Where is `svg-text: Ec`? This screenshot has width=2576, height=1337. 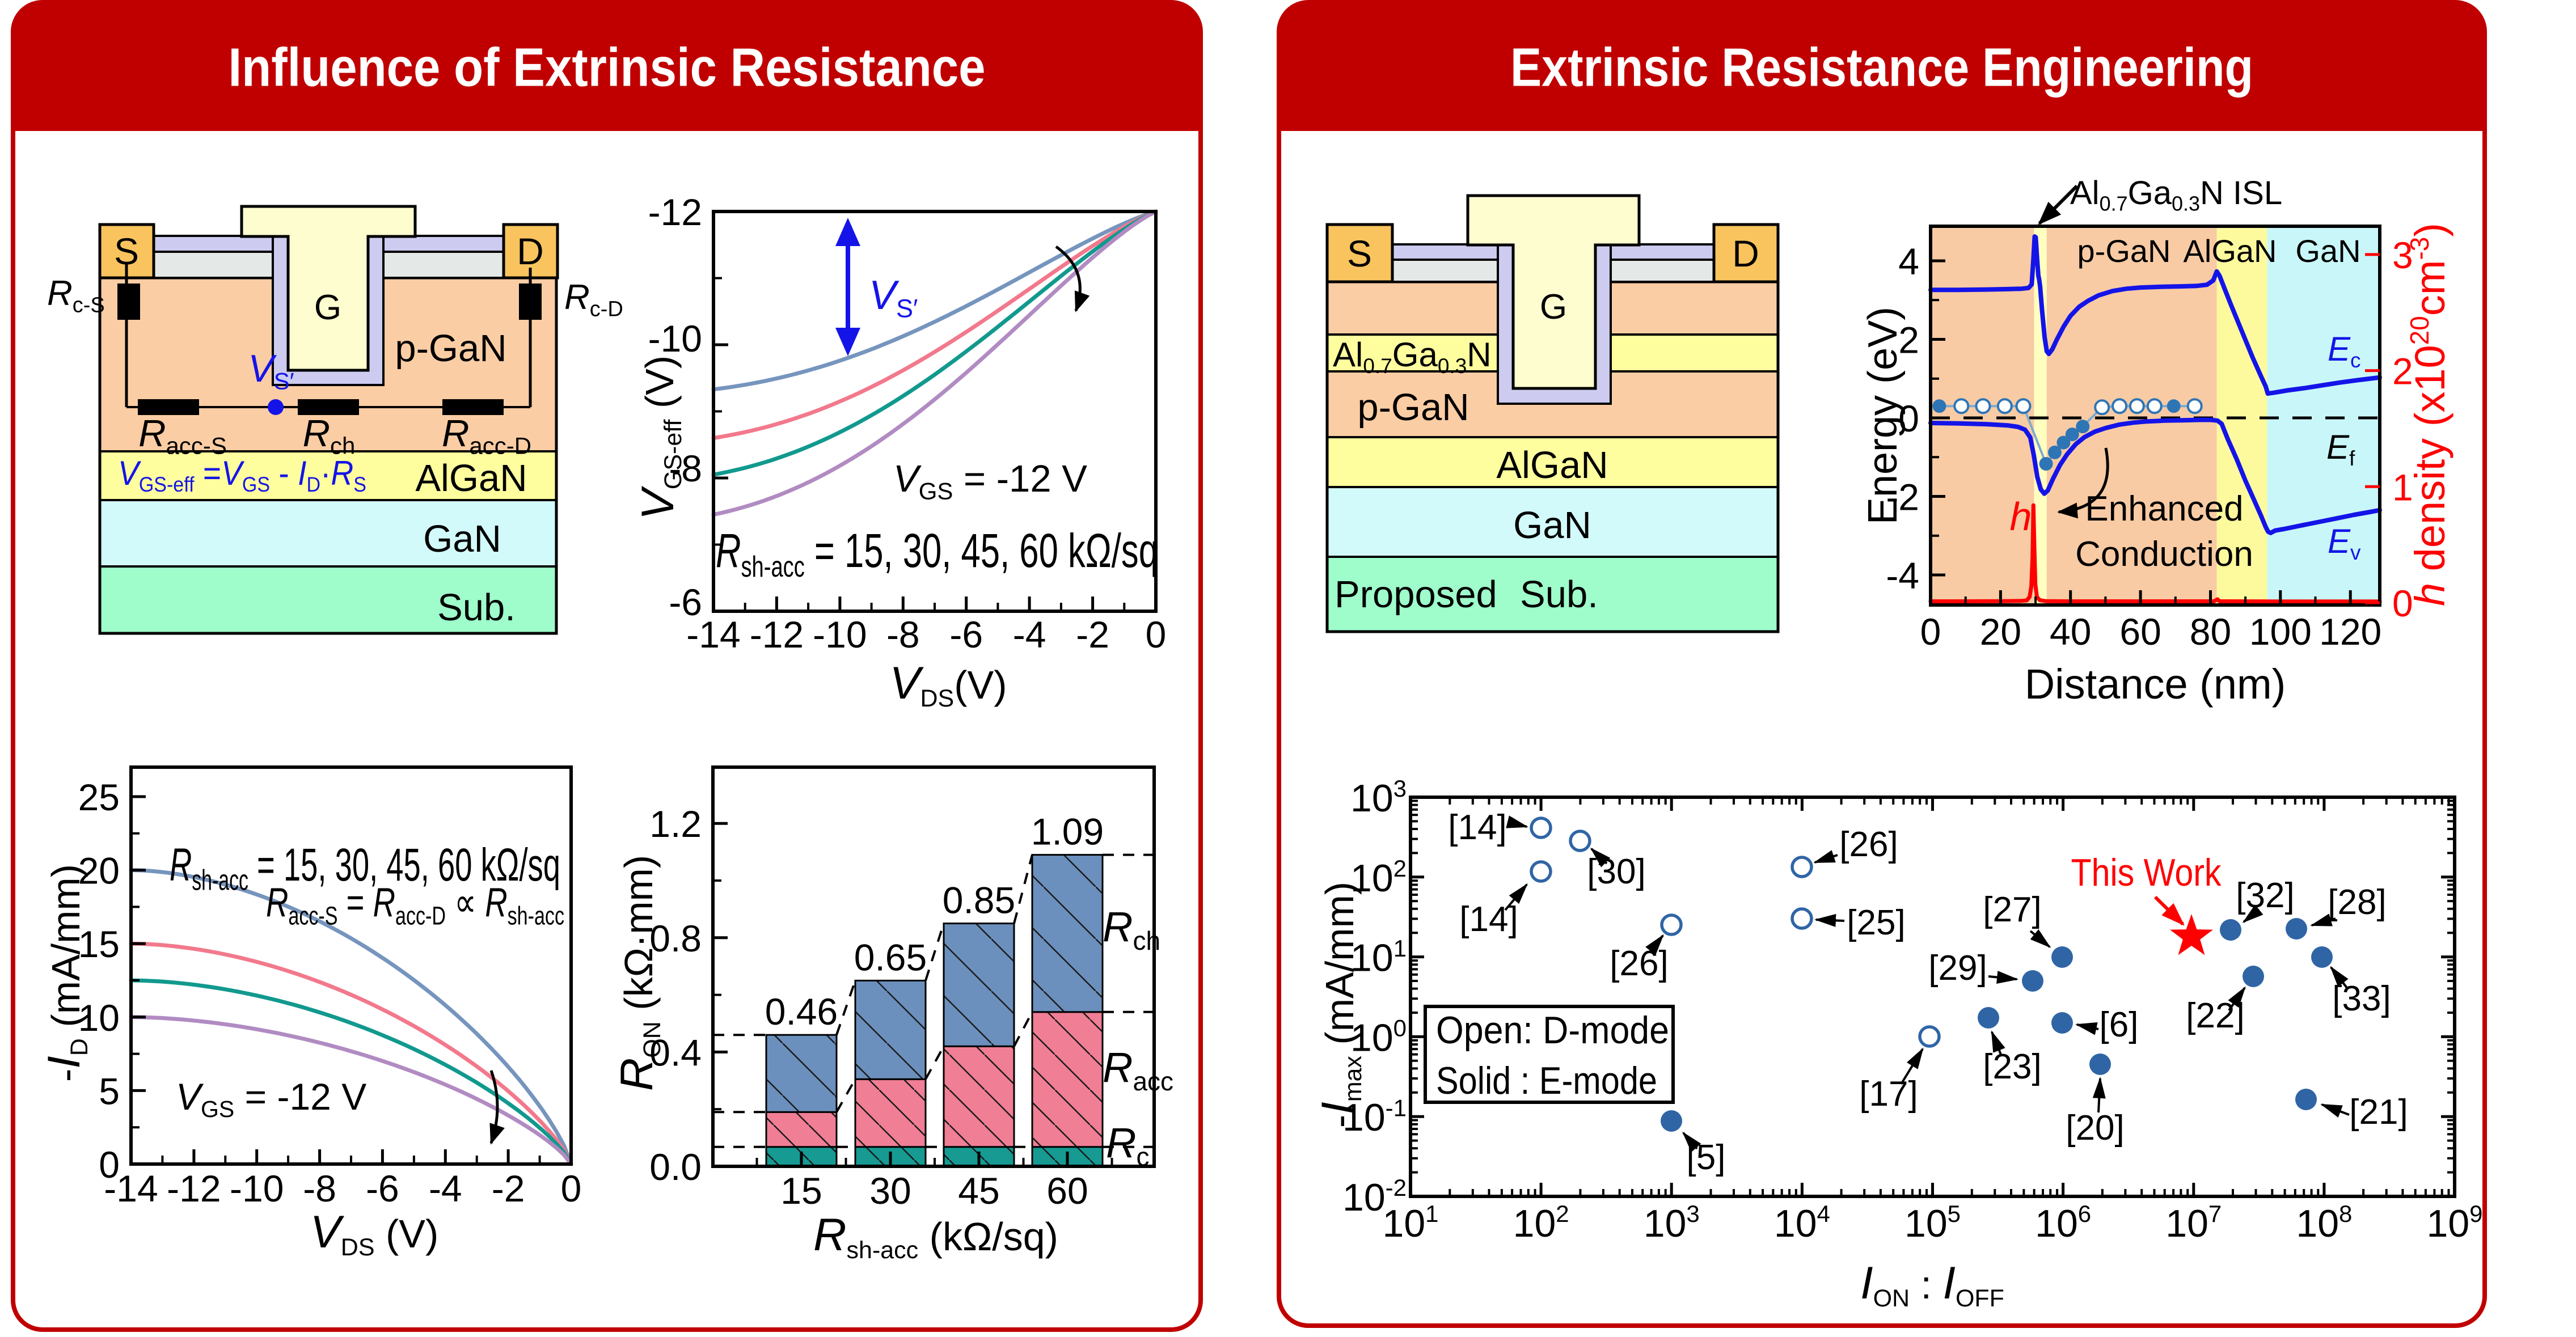
svg-text: Ec is located at coordinates (2344, 351).